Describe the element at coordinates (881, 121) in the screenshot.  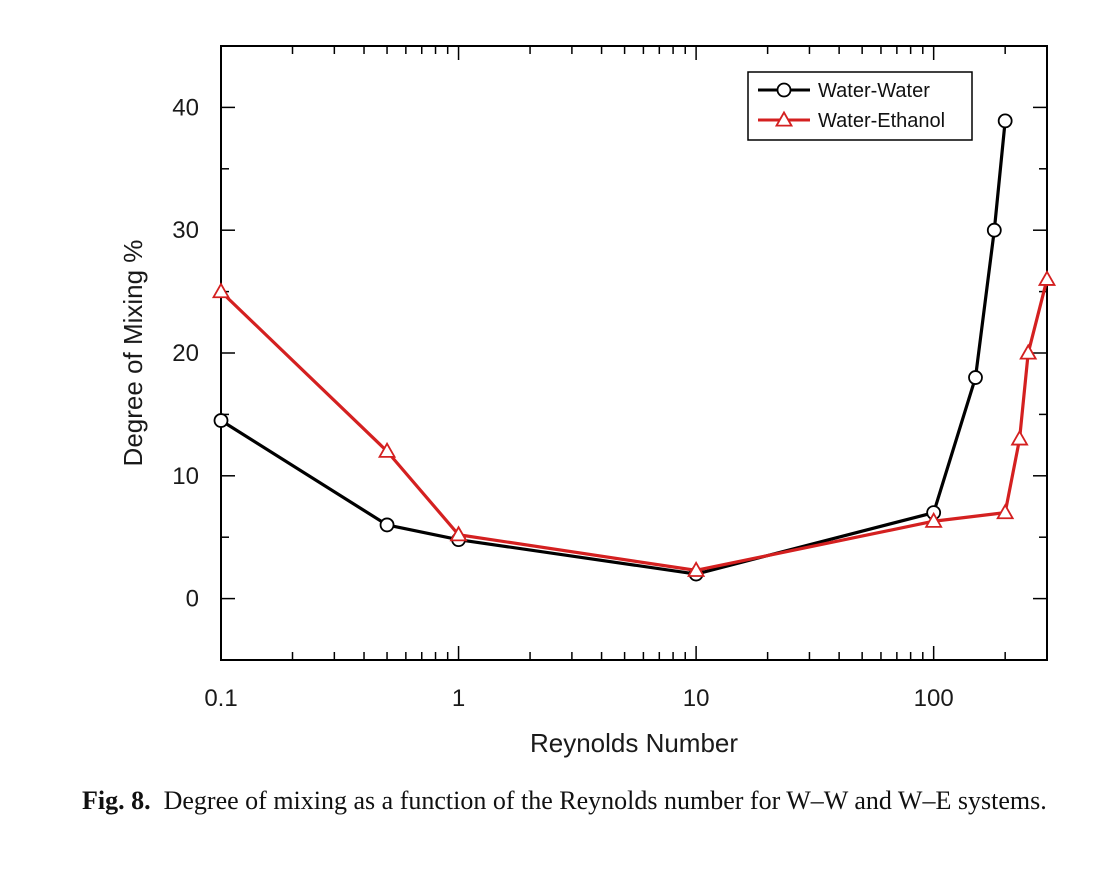
I see `legend-label: Water-Ethanol` at that location.